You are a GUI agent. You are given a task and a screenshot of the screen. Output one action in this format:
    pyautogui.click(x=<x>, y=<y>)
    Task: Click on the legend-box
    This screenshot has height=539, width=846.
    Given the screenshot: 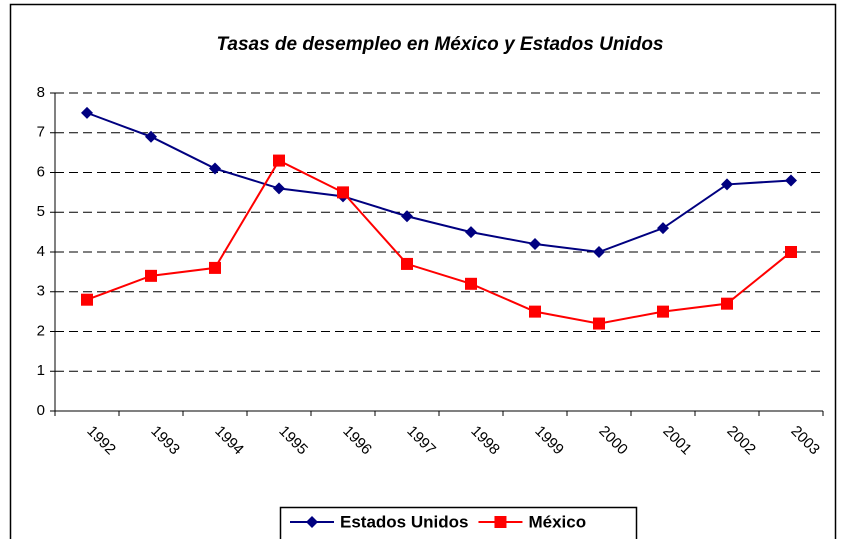 What is the action you would take?
    pyautogui.click(x=458, y=522)
    